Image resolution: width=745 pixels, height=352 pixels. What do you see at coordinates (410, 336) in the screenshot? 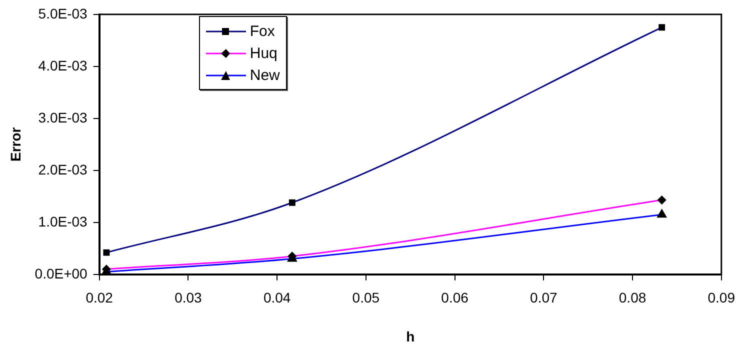
I see `x-axis-title: h` at bounding box center [410, 336].